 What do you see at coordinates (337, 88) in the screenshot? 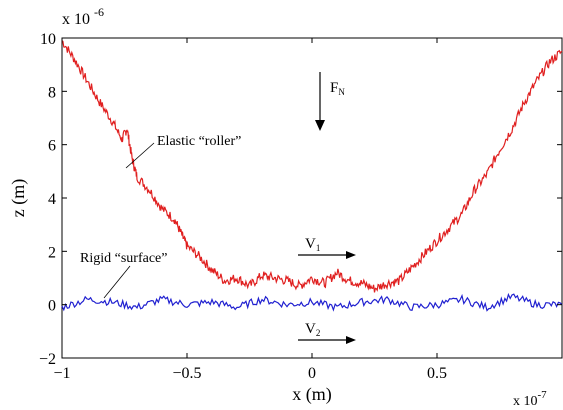
I see `annotation-fn: FN` at bounding box center [337, 88].